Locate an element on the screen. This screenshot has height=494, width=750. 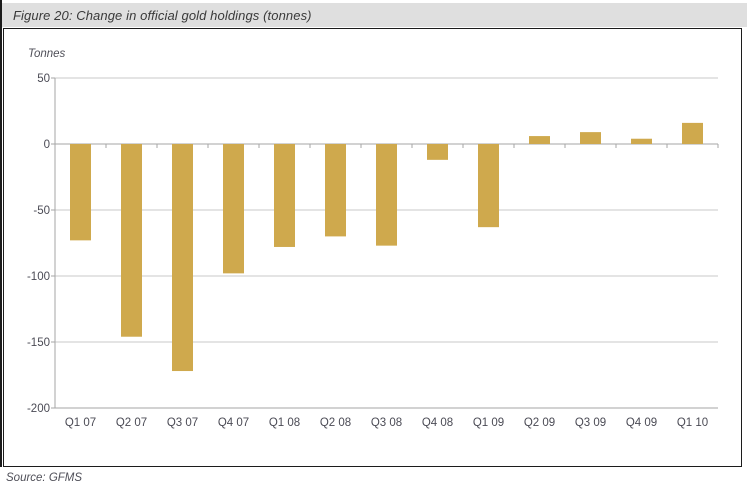
x-tick-label: Q1 09 is located at coordinates (488, 423).